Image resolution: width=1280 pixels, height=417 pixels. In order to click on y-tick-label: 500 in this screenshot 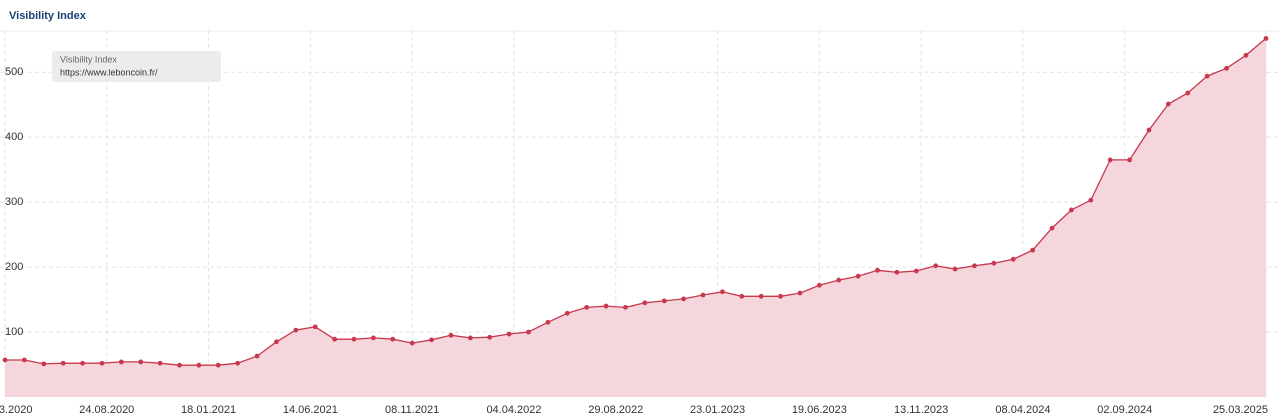, I will do `click(14, 72)`.